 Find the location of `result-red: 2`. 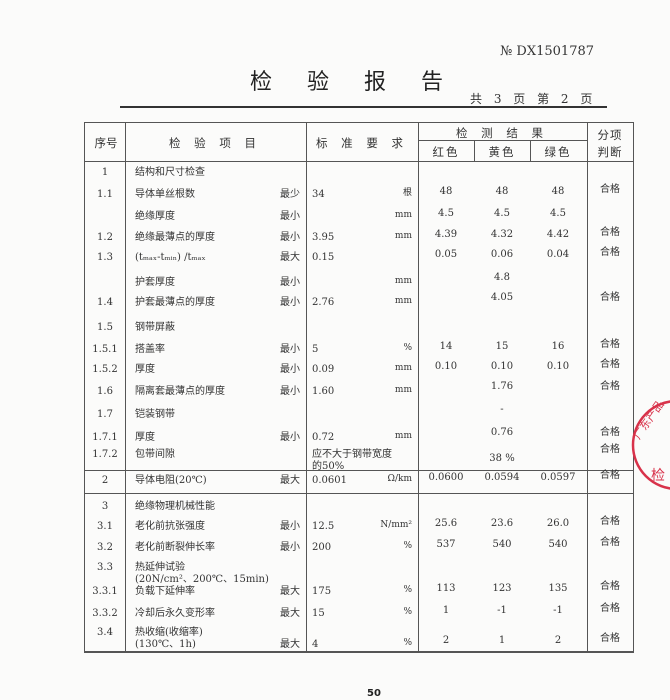

result-red: 2 is located at coordinates (446, 640).